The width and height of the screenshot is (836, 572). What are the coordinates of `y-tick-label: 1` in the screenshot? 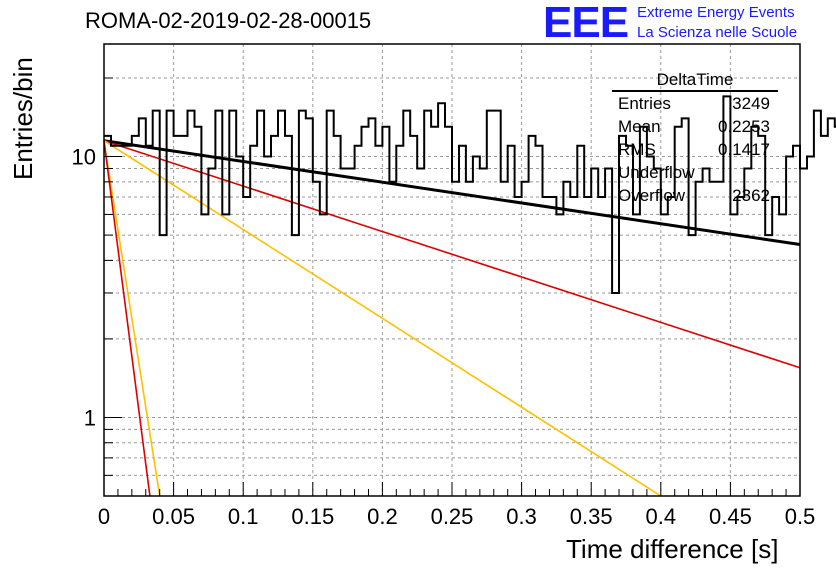 It's located at (90, 417).